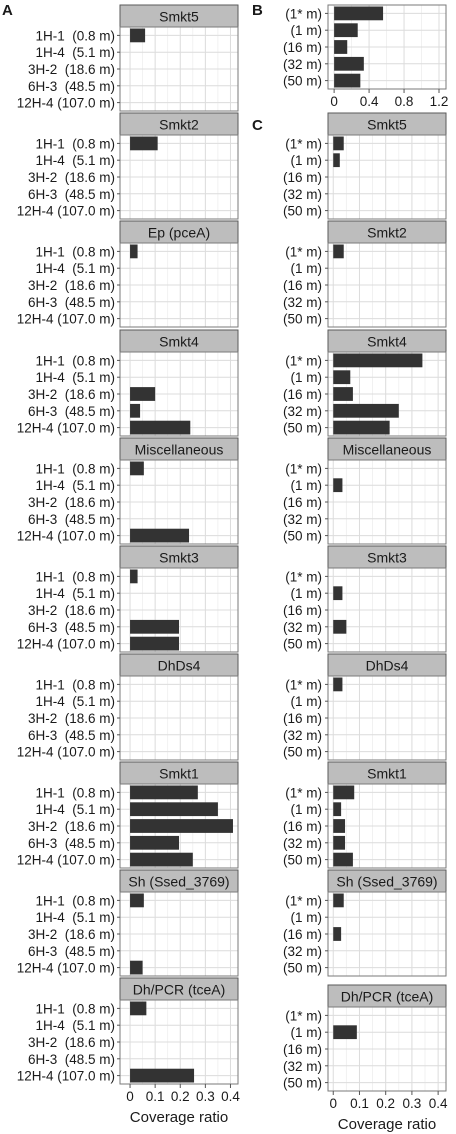 The width and height of the screenshot is (456, 1134). What do you see at coordinates (75, 809) in the screenshot?
I see `panel-a-facet-7-category-label: 1H-4 (5.1 m)` at bounding box center [75, 809].